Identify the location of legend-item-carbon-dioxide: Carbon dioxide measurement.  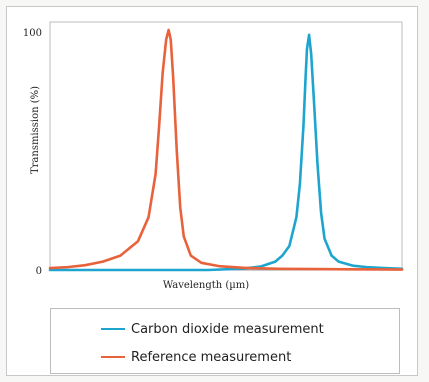
(187, 329).